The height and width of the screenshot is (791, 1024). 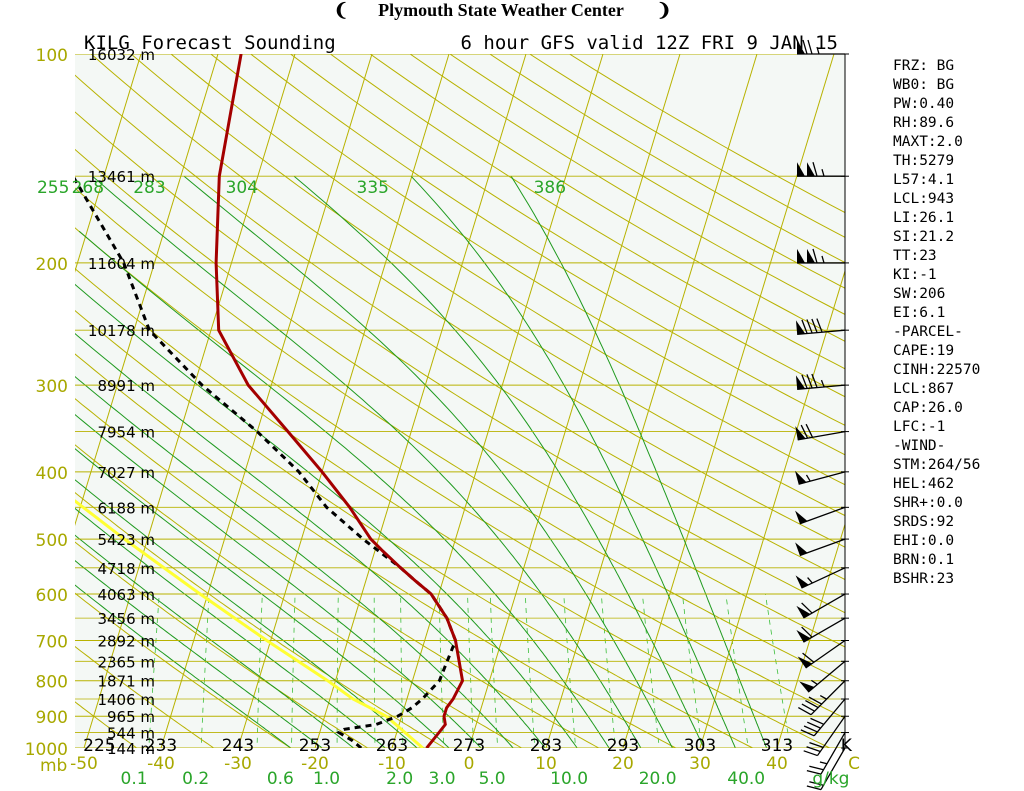 What do you see at coordinates (326, 779) in the screenshot?
I see `mixing-ratio-label: 1.0` at bounding box center [326, 779].